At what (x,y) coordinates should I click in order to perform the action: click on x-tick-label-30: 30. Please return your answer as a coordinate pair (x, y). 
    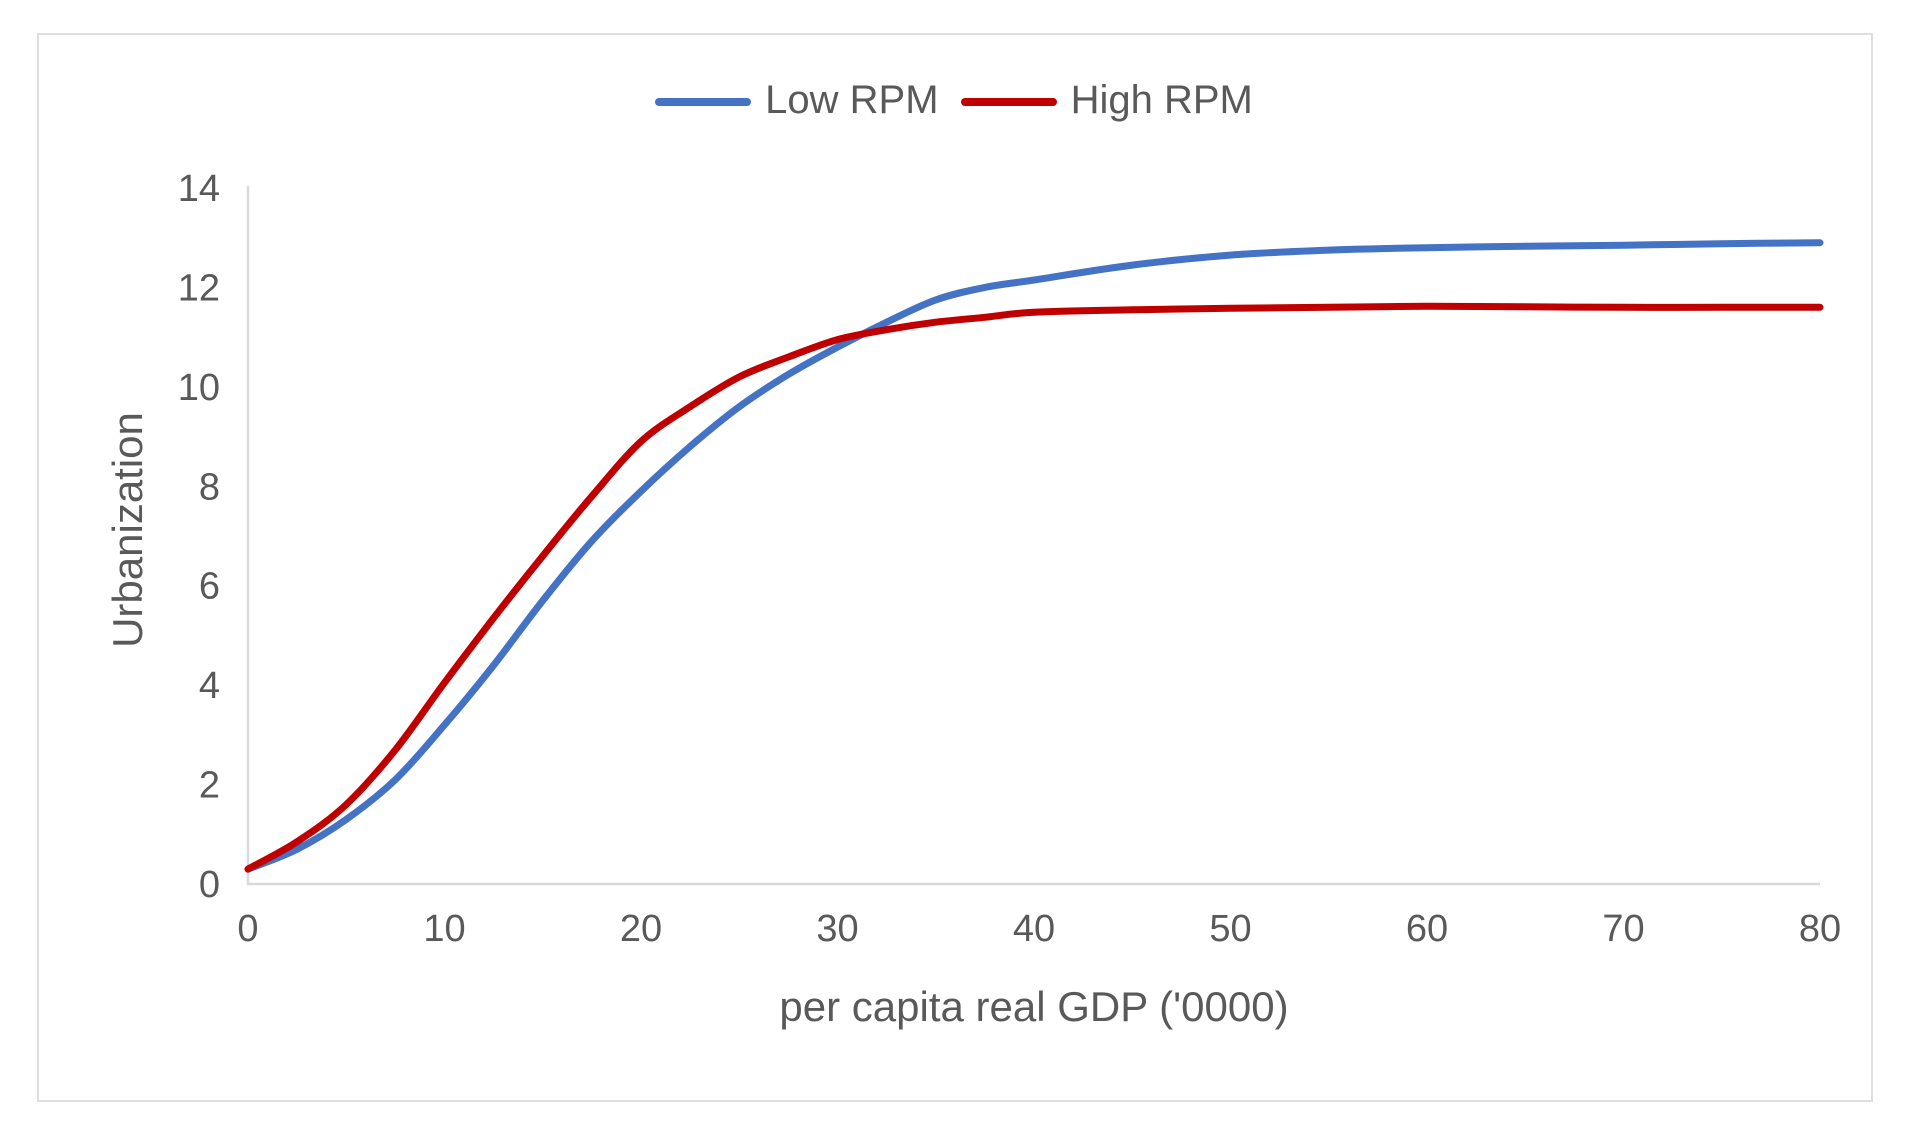
    Looking at the image, I should click on (837, 929).